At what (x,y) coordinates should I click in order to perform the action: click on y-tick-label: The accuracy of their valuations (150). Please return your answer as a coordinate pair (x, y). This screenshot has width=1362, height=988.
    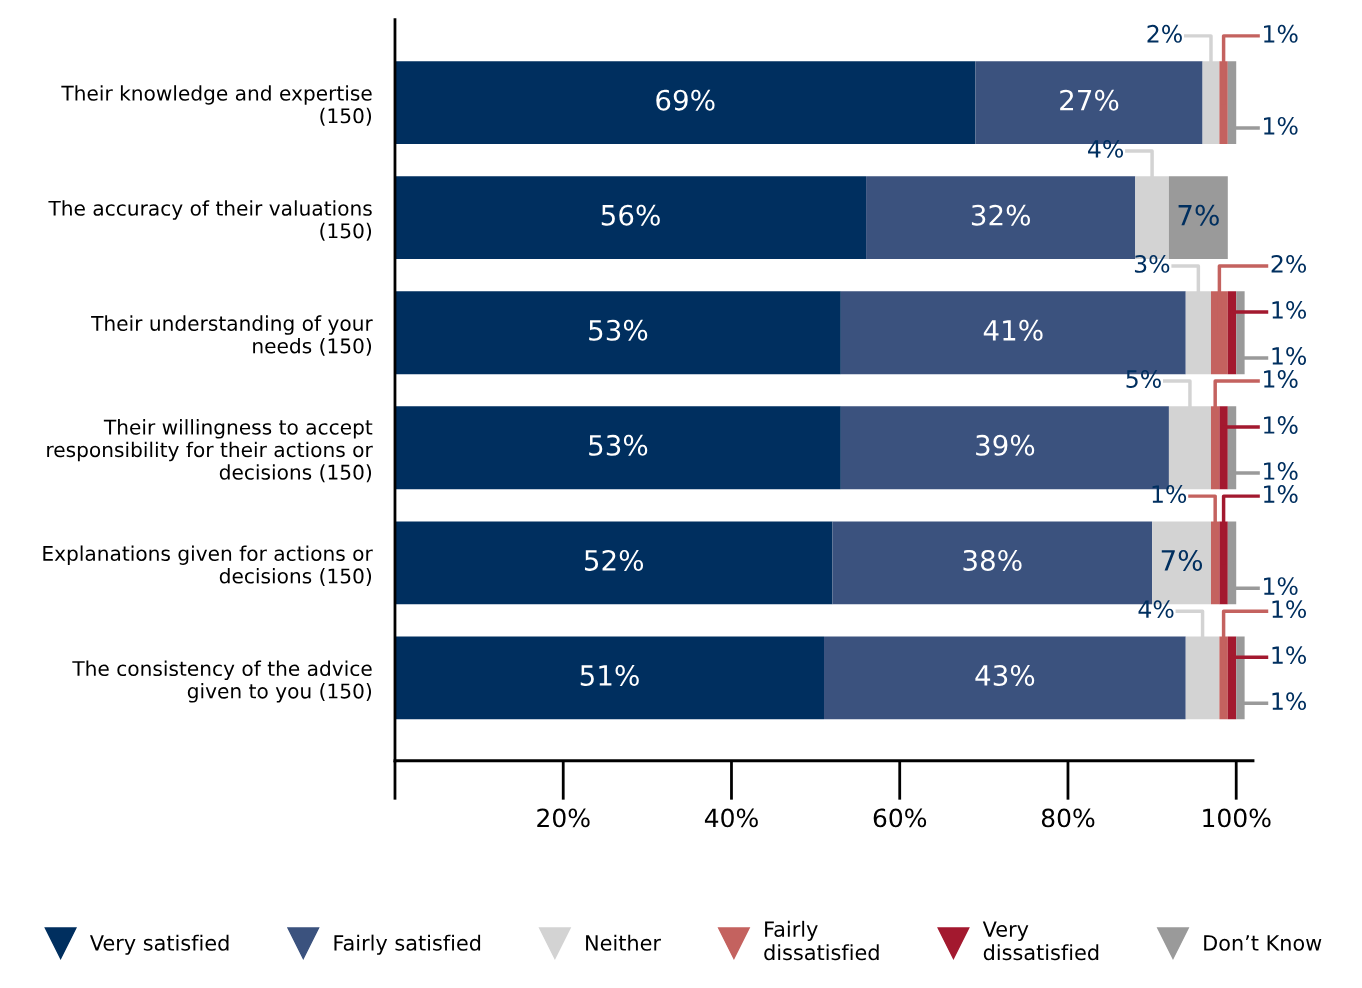
    Looking at the image, I should click on (210, 220).